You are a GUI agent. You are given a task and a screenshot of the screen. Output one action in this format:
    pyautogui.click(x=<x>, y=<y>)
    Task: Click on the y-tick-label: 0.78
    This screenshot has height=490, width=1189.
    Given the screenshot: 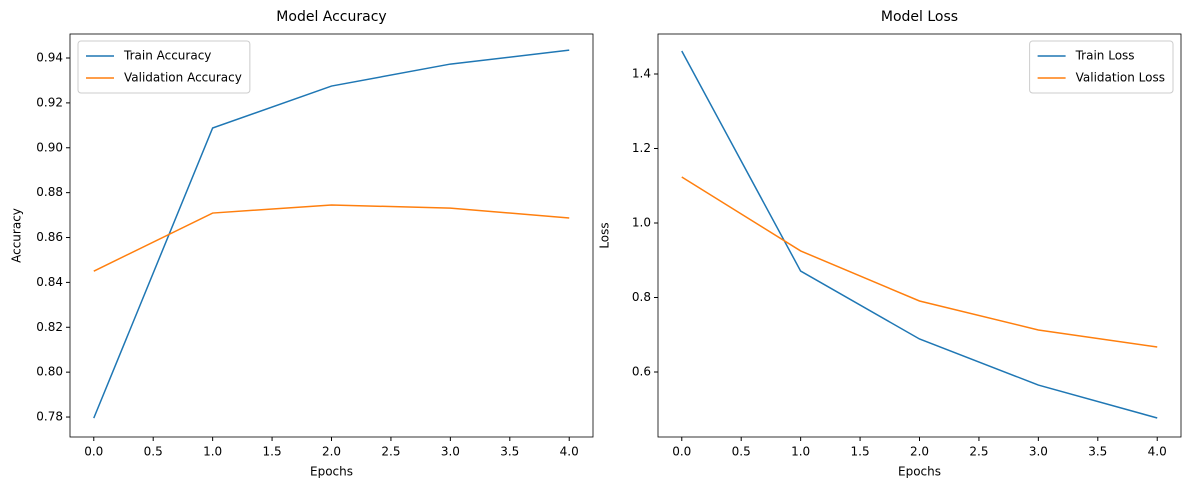 What is the action you would take?
    pyautogui.click(x=49, y=417)
    